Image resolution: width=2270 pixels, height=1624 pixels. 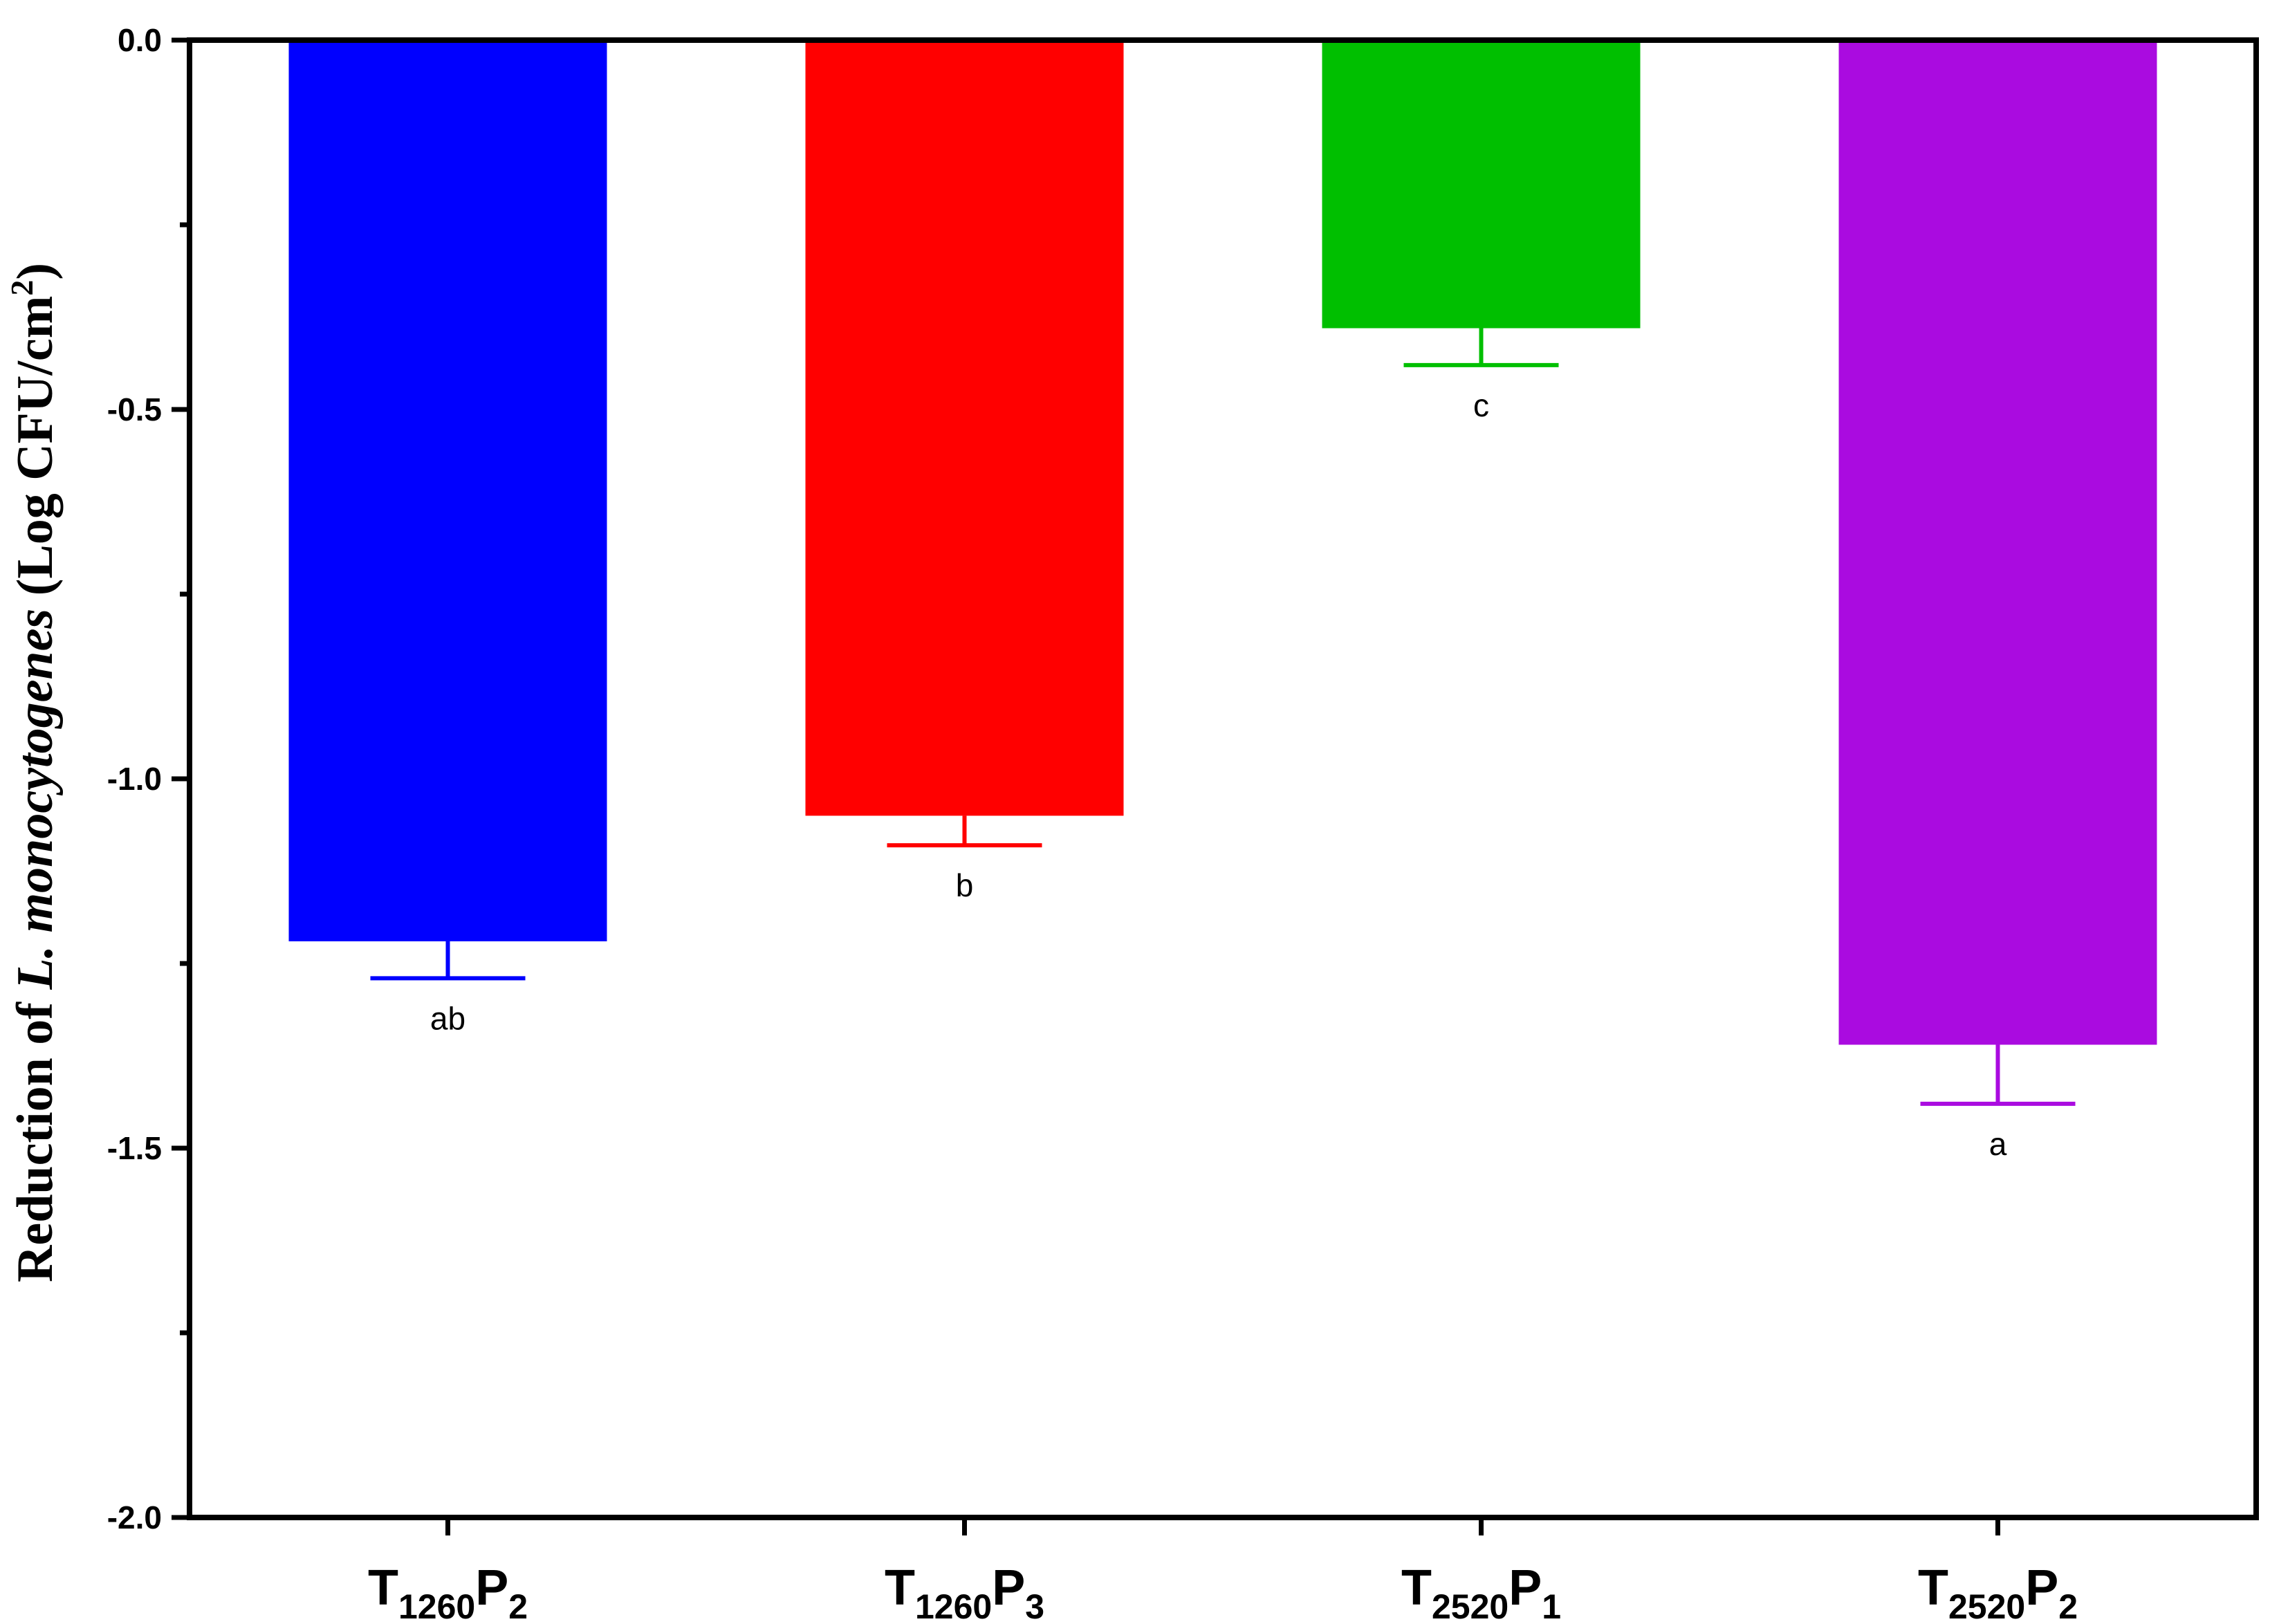 I want to click on x-tick-label-4: T2520P2, so click(x=1998, y=1592).